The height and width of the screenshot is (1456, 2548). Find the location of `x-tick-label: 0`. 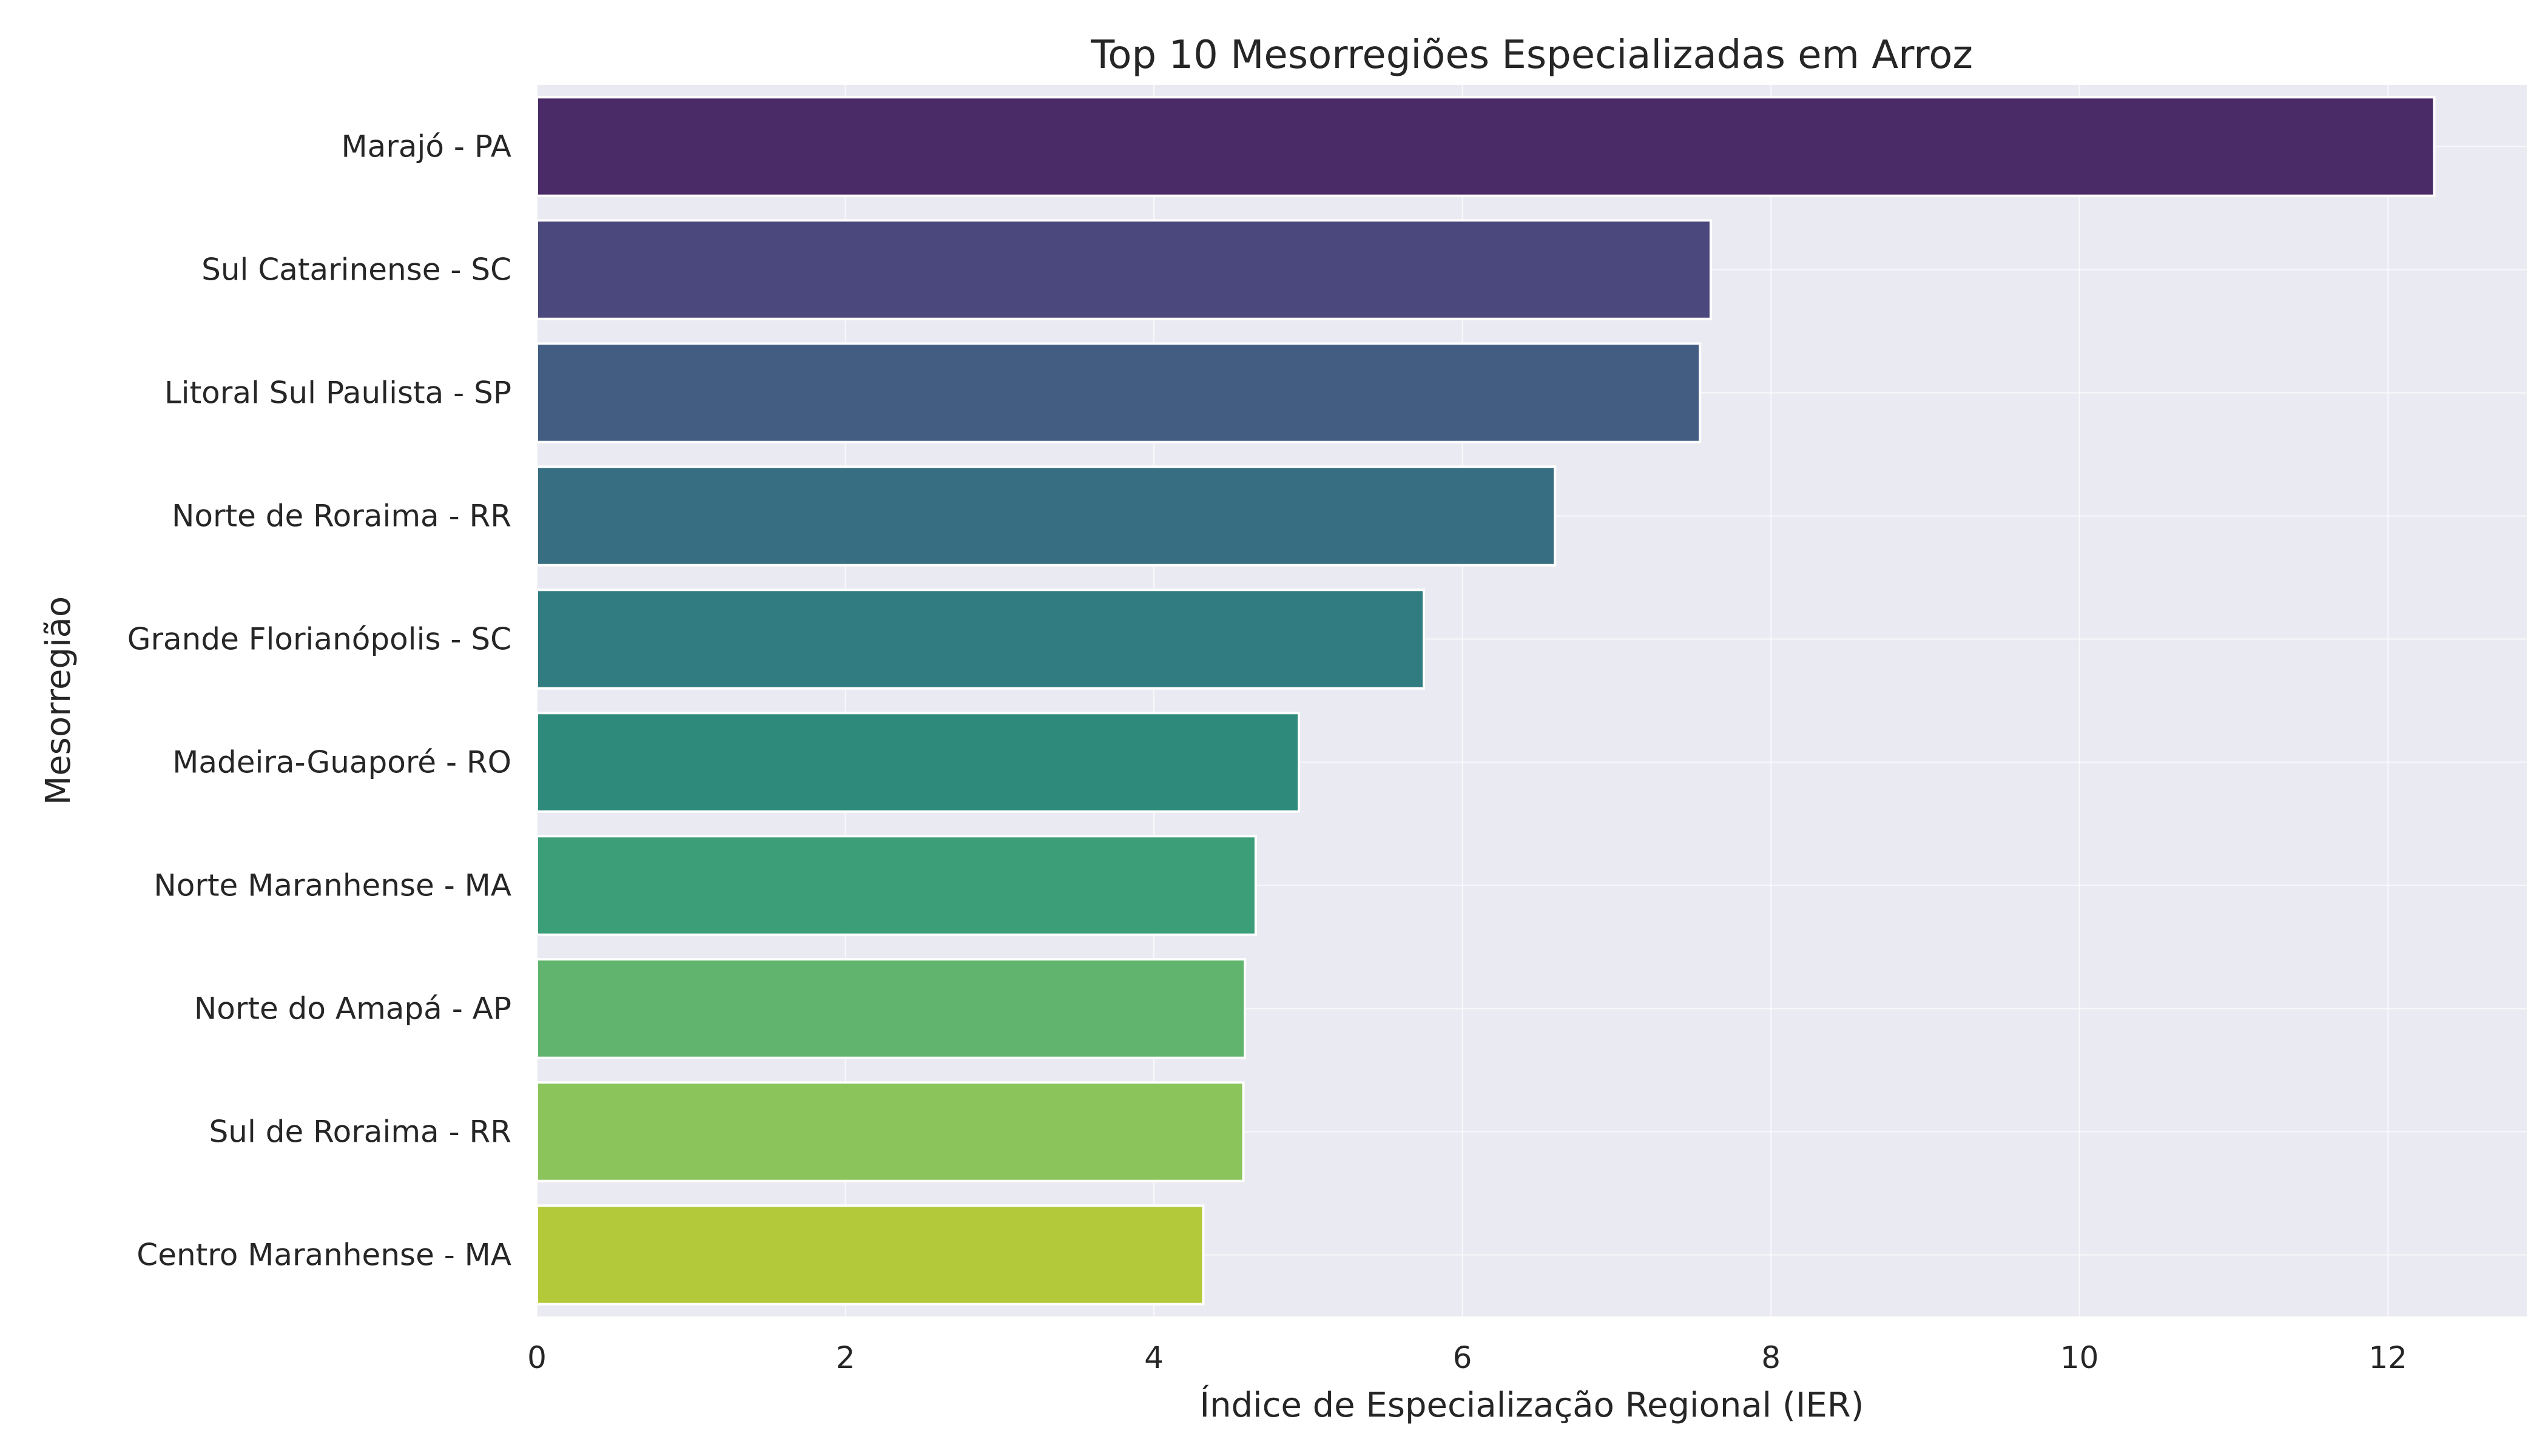

x-tick-label: 0 is located at coordinates (537, 1357).